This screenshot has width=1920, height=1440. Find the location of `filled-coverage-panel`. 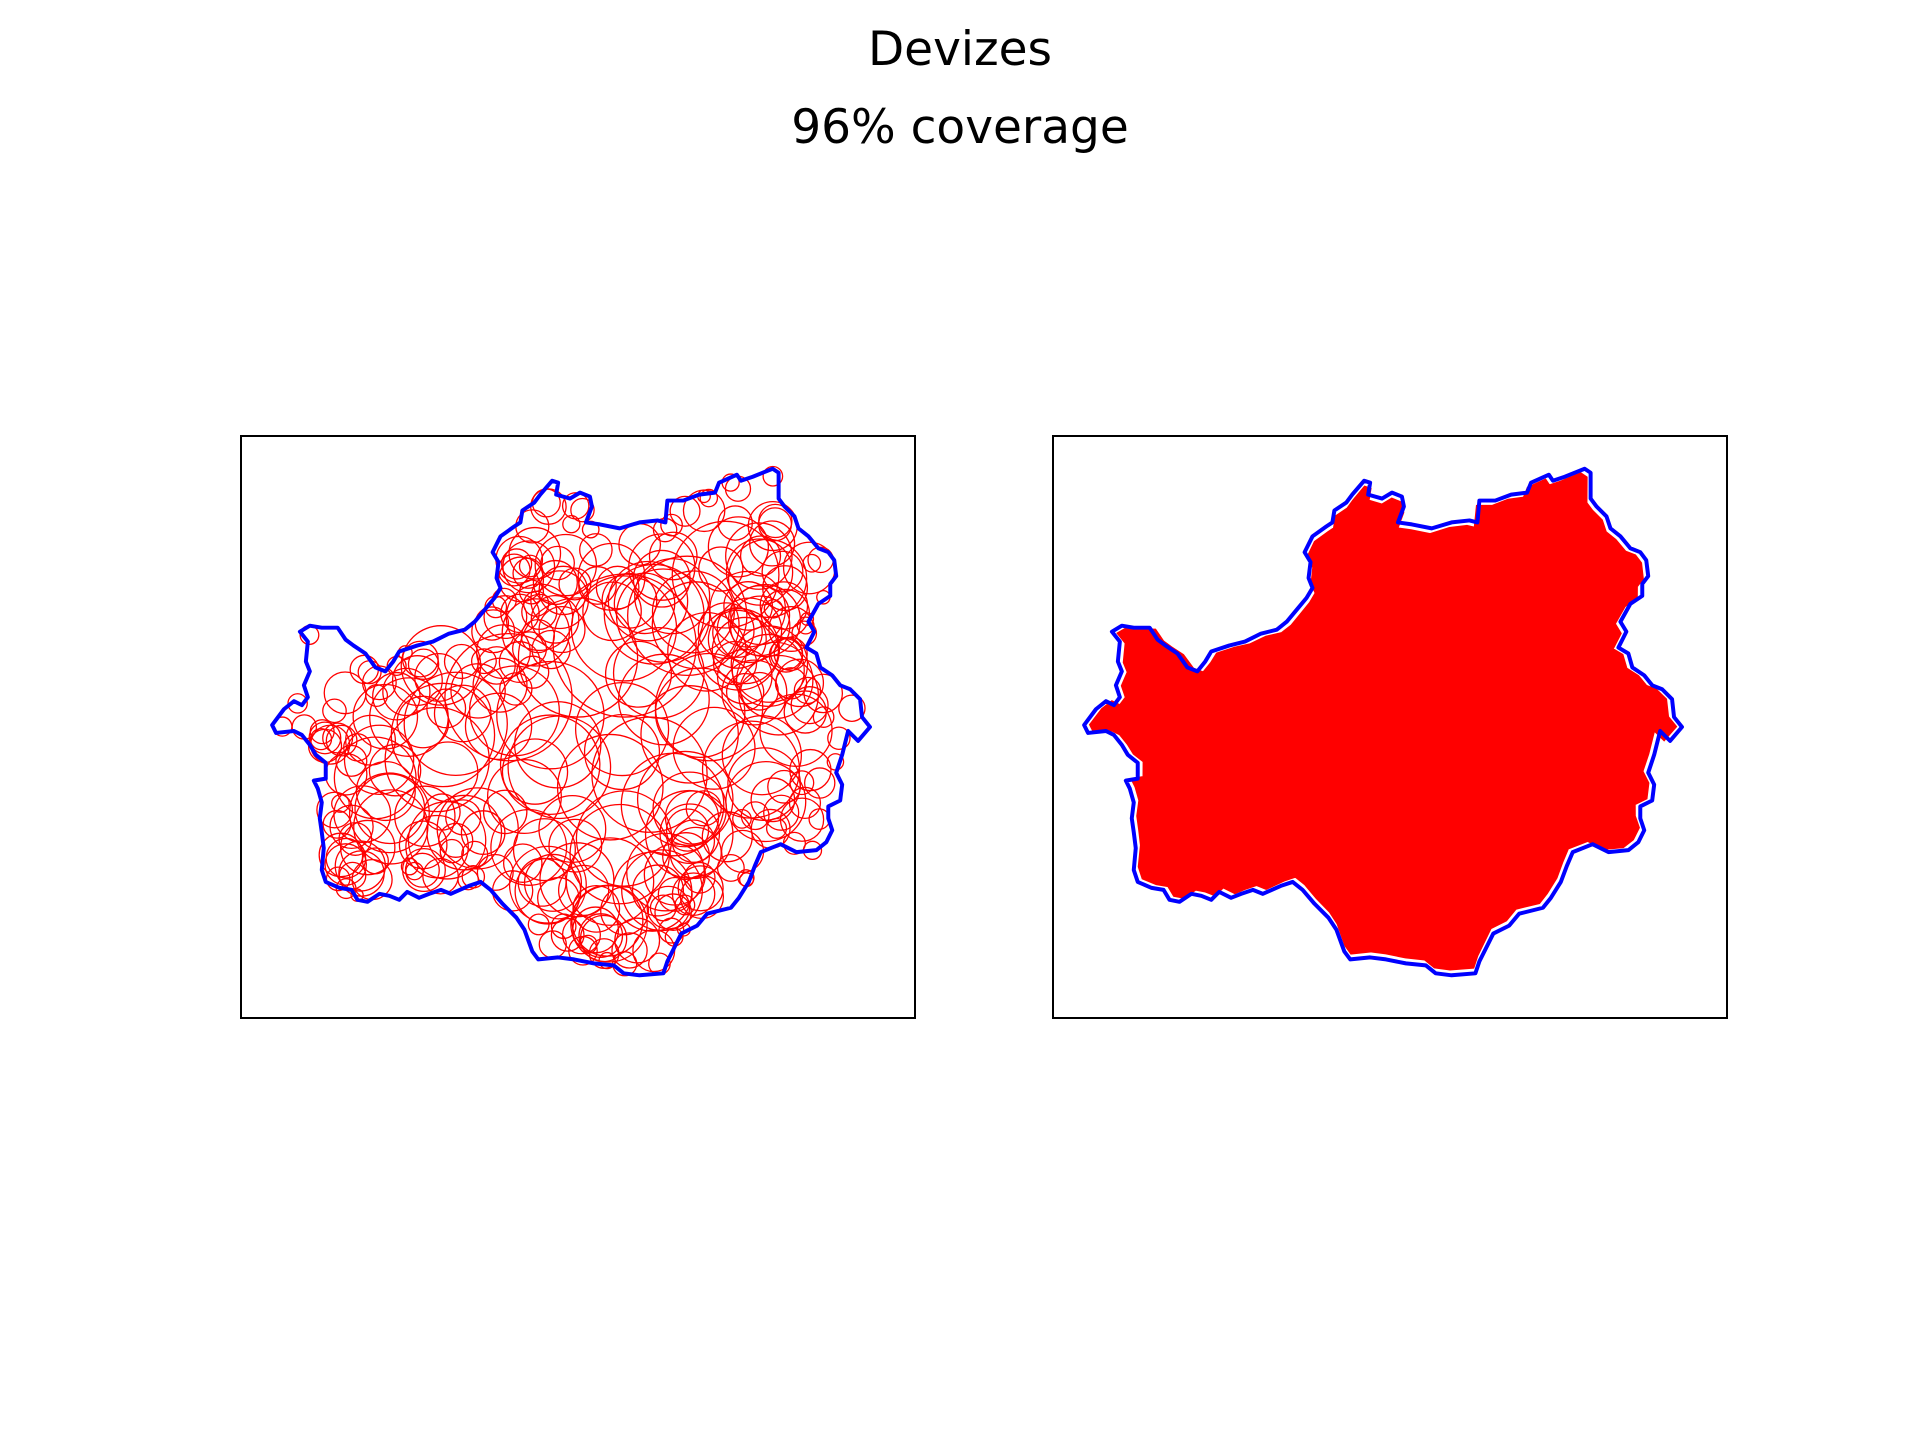

filled-coverage-panel is located at coordinates (1390, 727).